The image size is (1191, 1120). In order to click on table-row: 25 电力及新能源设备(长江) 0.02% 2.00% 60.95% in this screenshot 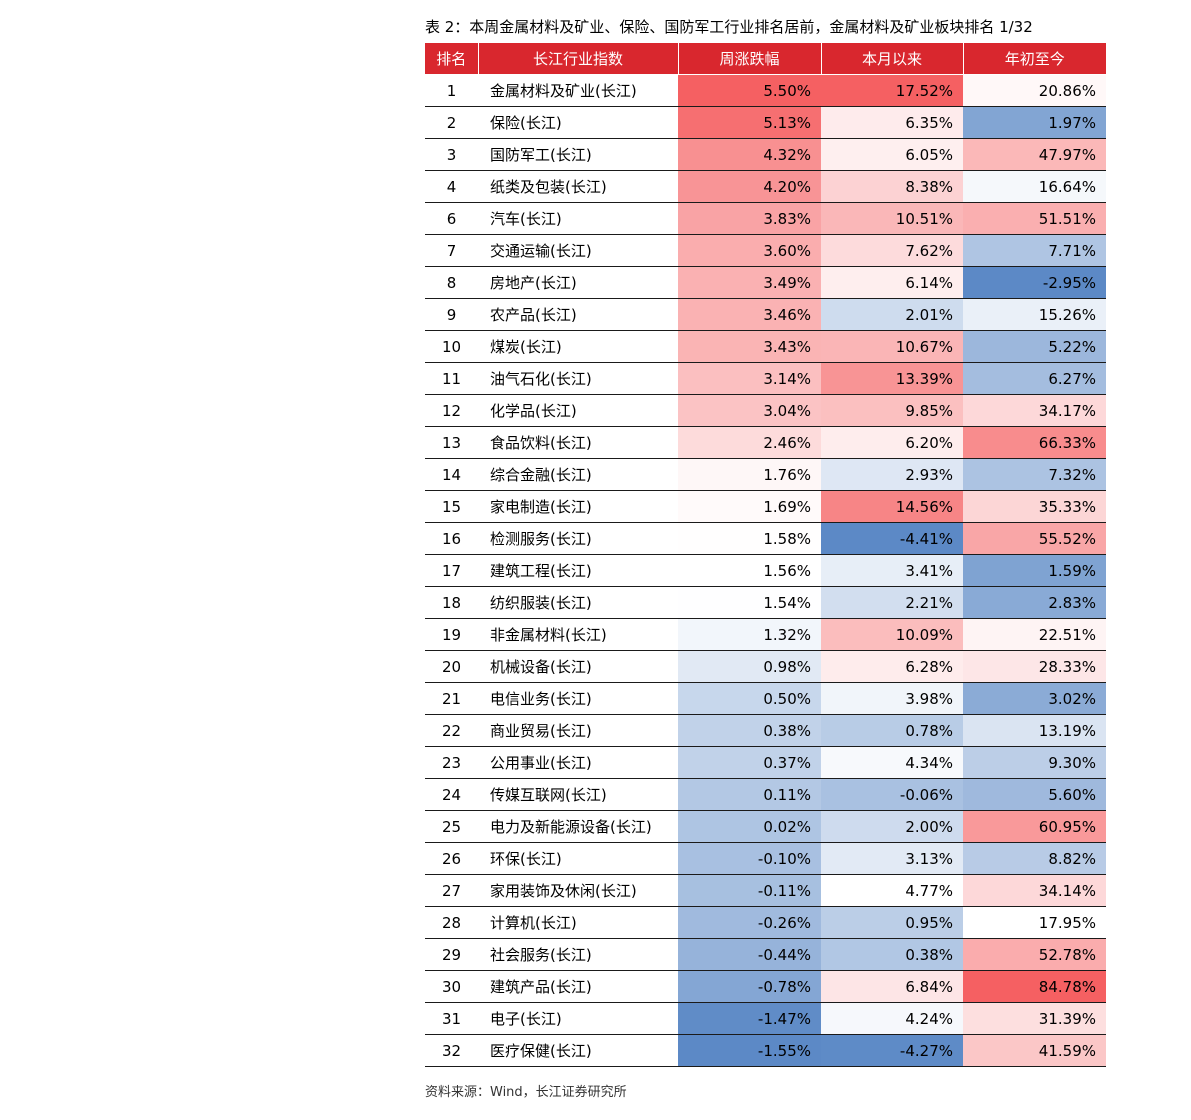, I will do `click(765, 826)`.